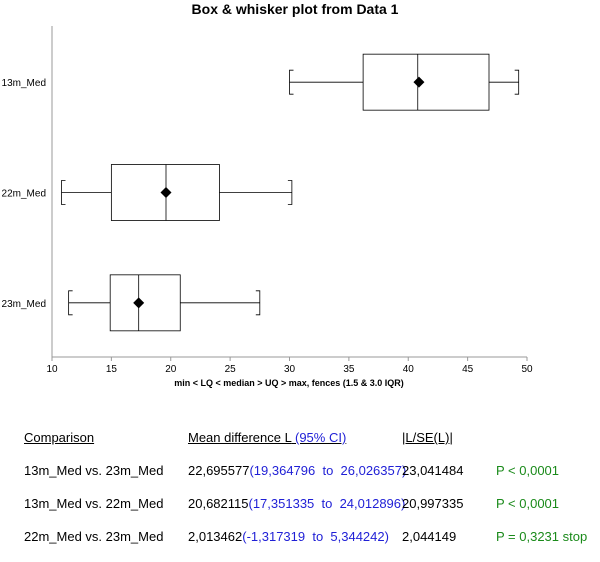 This screenshot has width=600, height=562. I want to click on x-tick-label: 10, so click(52, 369).